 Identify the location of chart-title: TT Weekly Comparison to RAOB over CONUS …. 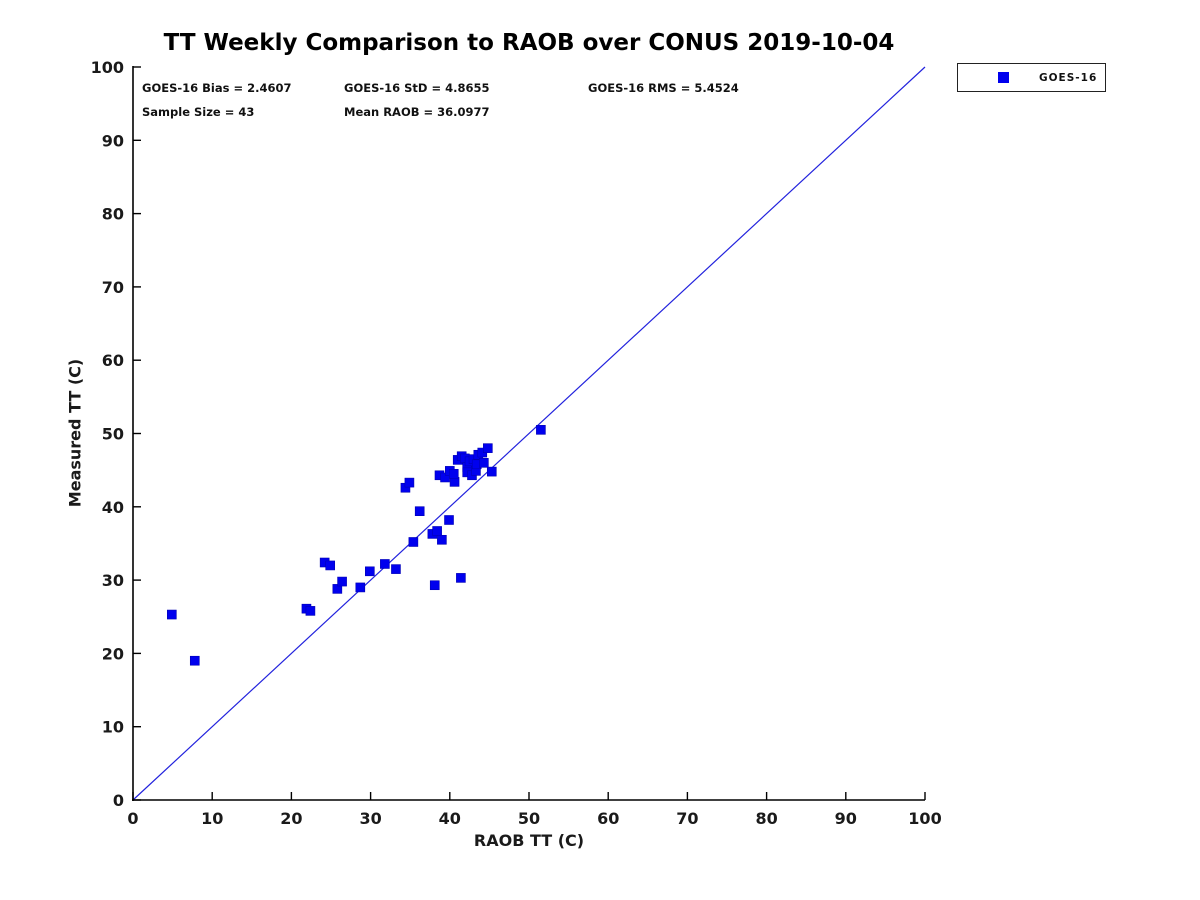
(529, 43).